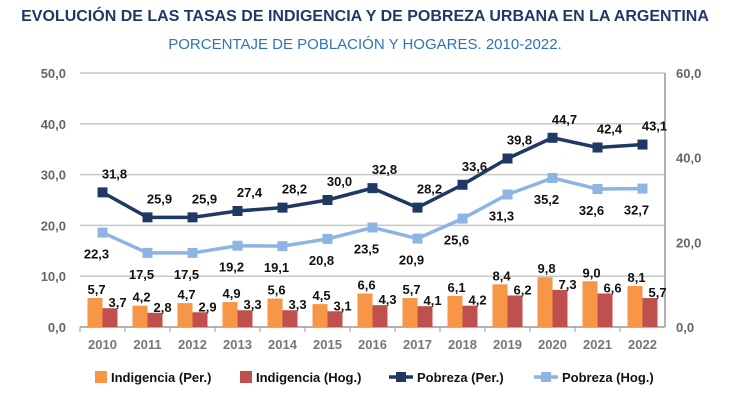 The width and height of the screenshot is (730, 415). I want to click on x-tick-label: 2011, so click(147, 344).